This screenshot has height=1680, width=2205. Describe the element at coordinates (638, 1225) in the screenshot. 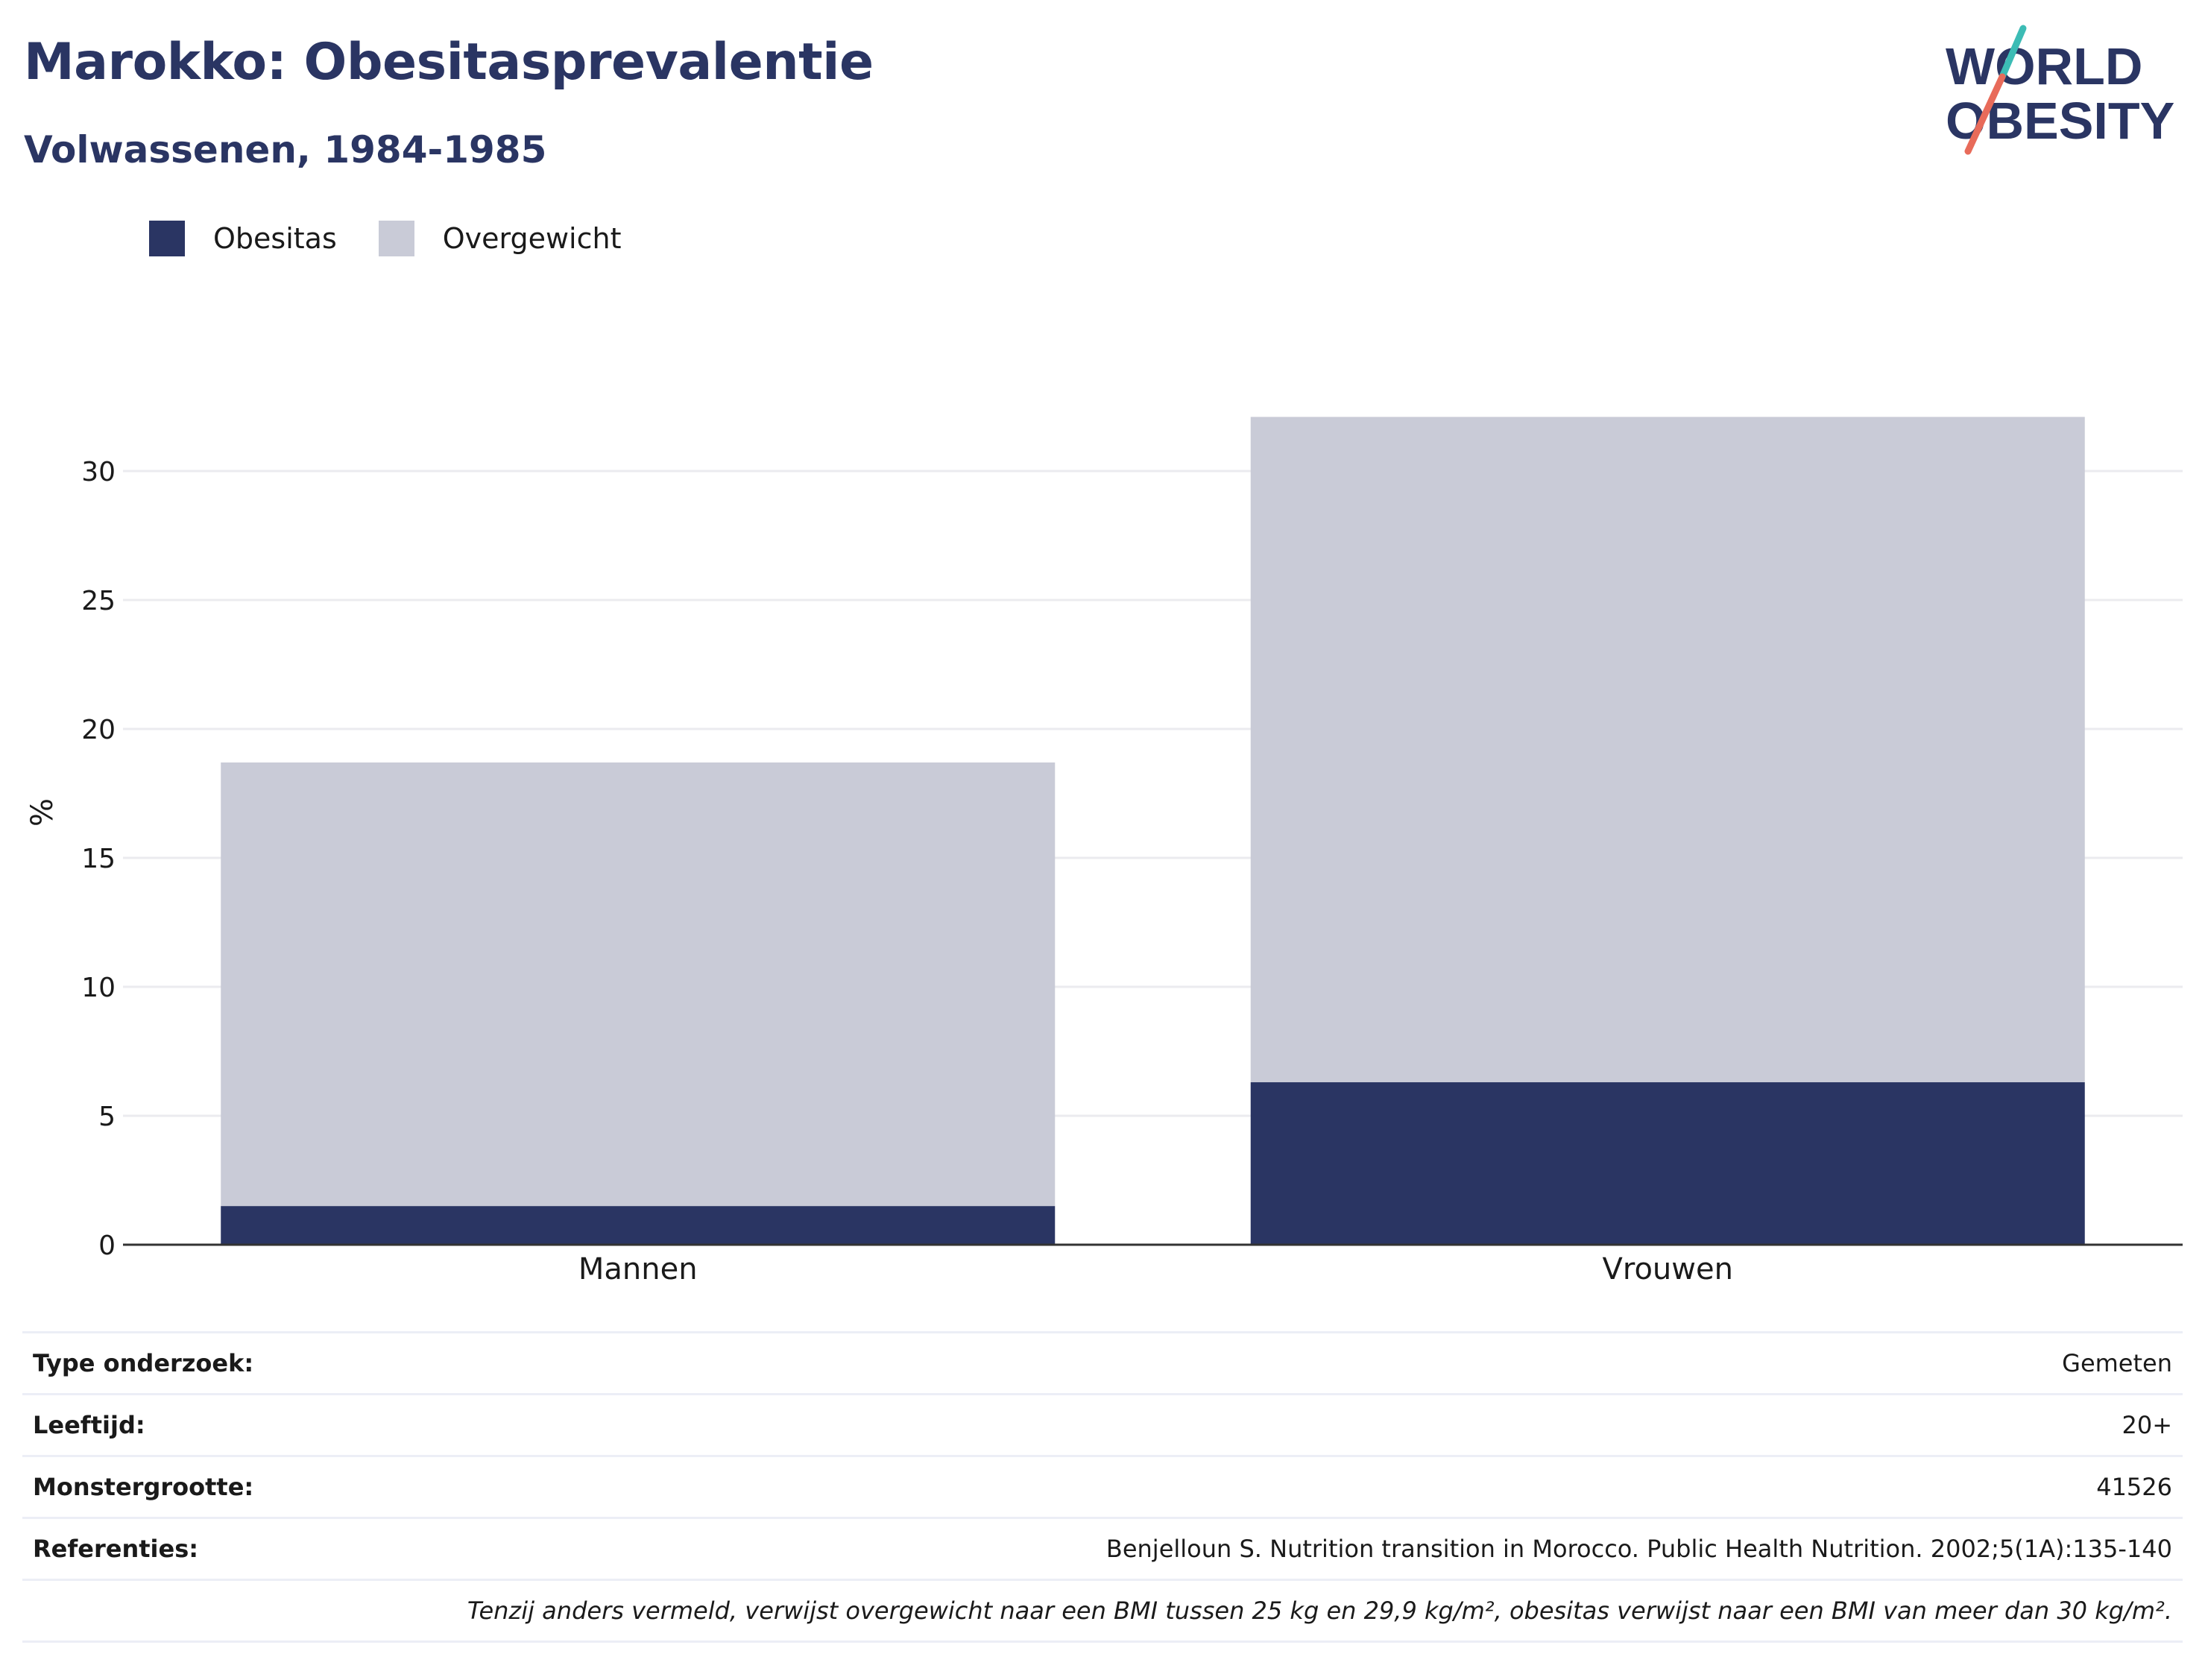

I see `bar-obesitas-mannen` at that location.